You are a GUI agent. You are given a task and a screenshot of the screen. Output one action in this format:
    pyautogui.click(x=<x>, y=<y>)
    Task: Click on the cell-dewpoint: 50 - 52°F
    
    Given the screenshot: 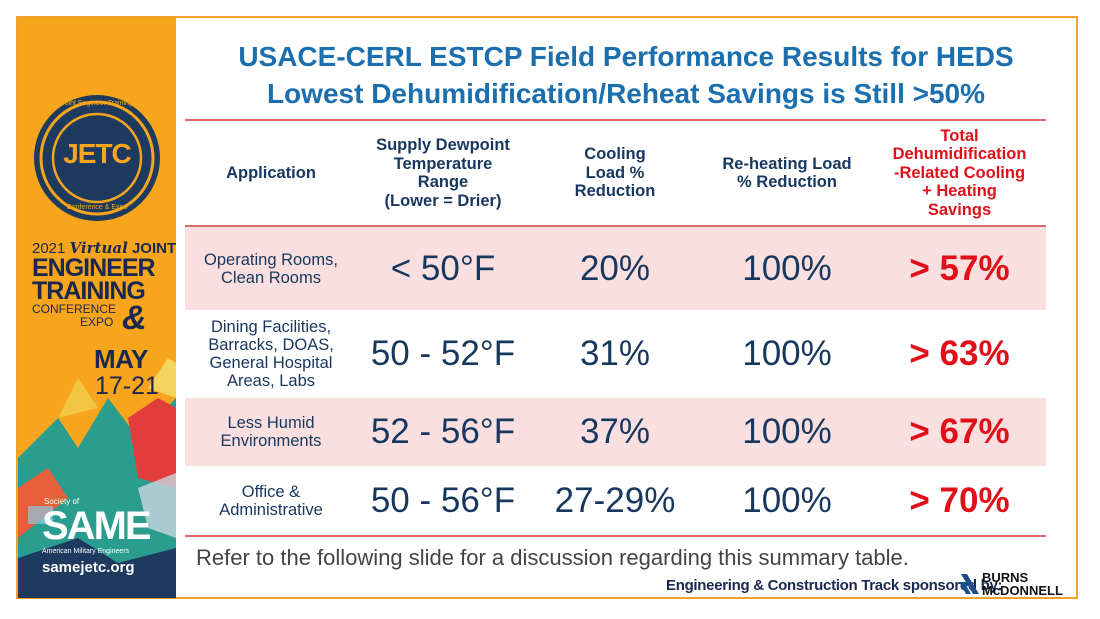 What is the action you would take?
    pyautogui.click(x=443, y=353)
    